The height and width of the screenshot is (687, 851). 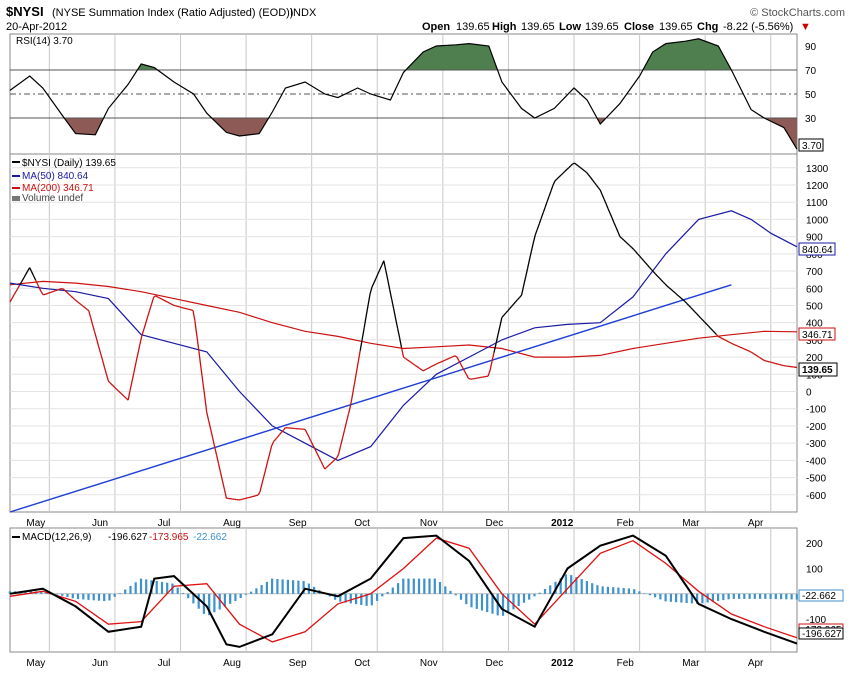 What do you see at coordinates (758, 27) in the screenshot?
I see `chg-value: -8.22 (-5.56%)` at bounding box center [758, 27].